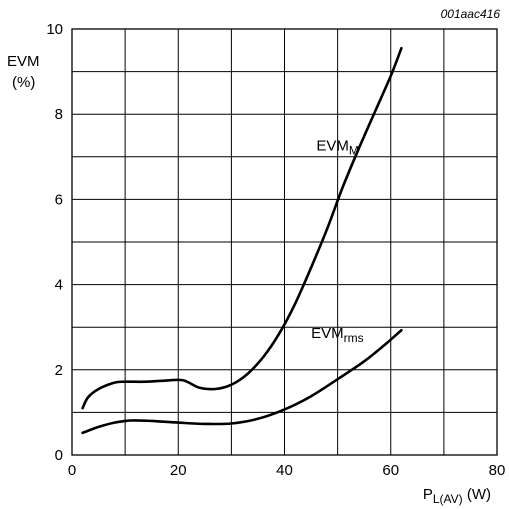 The width and height of the screenshot is (509, 509). I want to click on x-tick-labels: 0 20 40 60 80, so click(287, 470).